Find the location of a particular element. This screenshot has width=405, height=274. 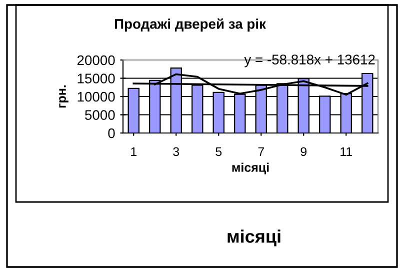

x-tick-label: 7 is located at coordinates (261, 151).